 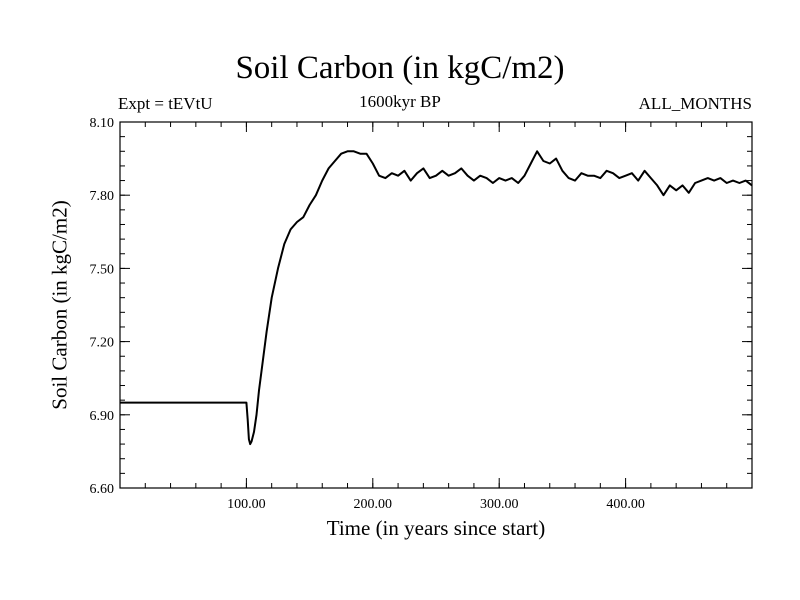 I want to click on y-tick-label: 7.50, so click(x=102, y=269).